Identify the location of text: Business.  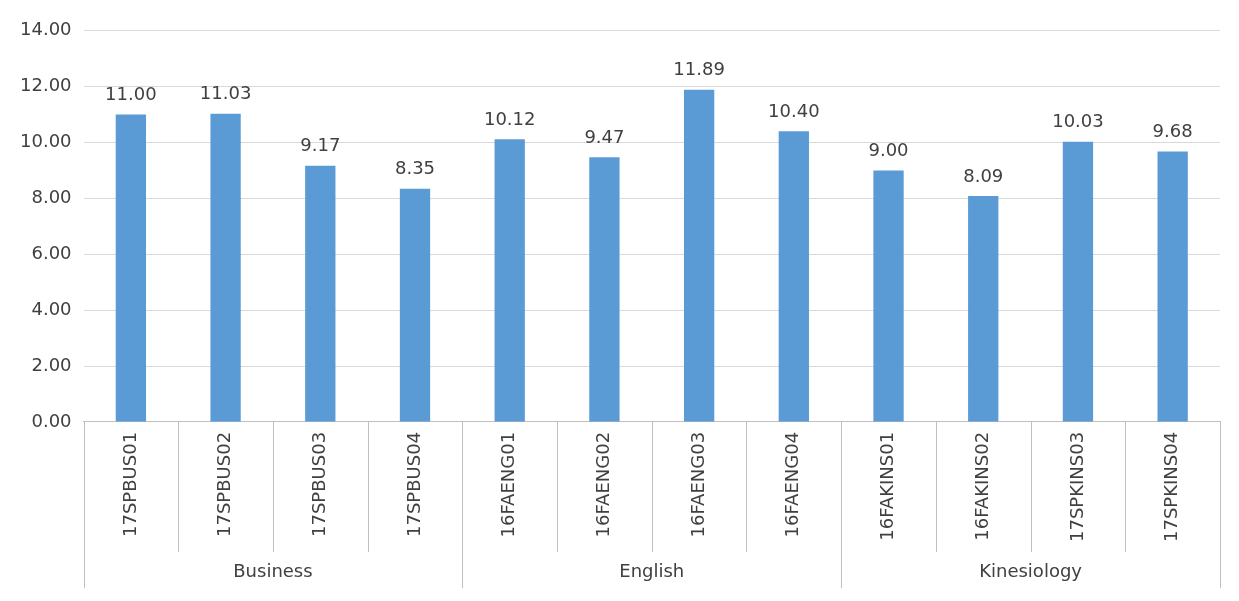
(273, 570).